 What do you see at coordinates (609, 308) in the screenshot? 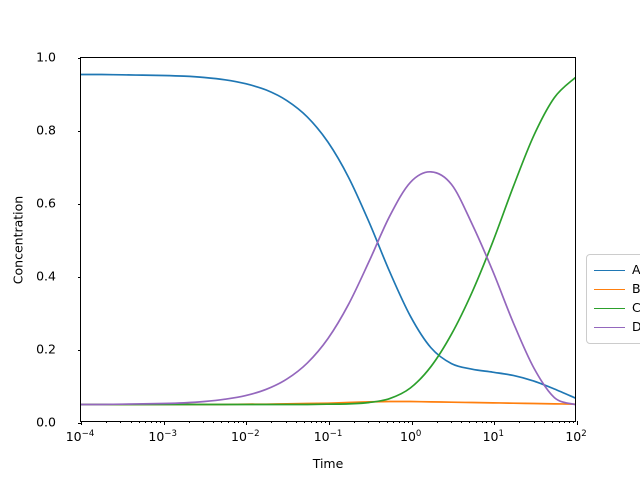
I see `legend-swatch-c` at bounding box center [609, 308].